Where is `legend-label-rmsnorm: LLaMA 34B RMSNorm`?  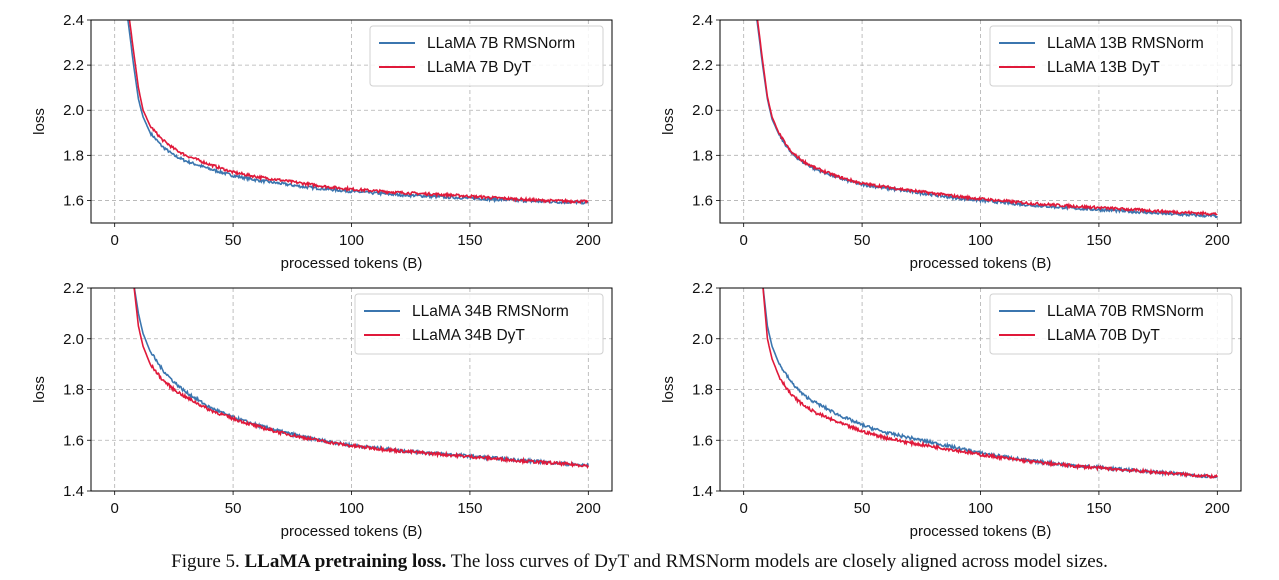 legend-label-rmsnorm: LLaMA 34B RMSNorm is located at coordinates (490, 311).